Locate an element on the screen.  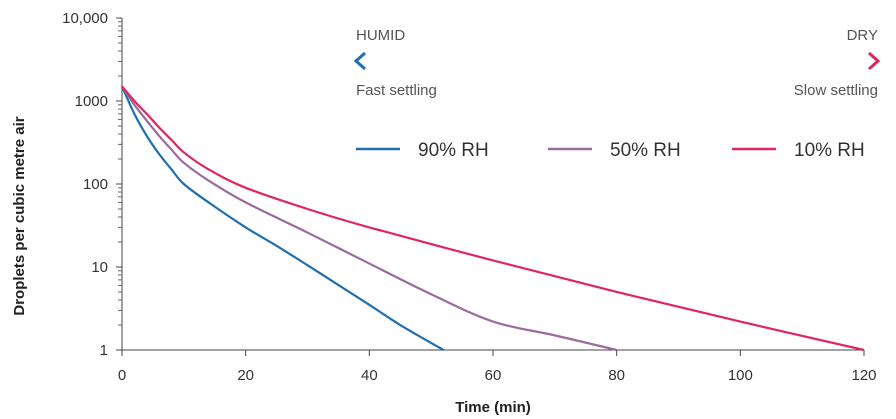
legend-label: 10% RH is located at coordinates (829, 150).